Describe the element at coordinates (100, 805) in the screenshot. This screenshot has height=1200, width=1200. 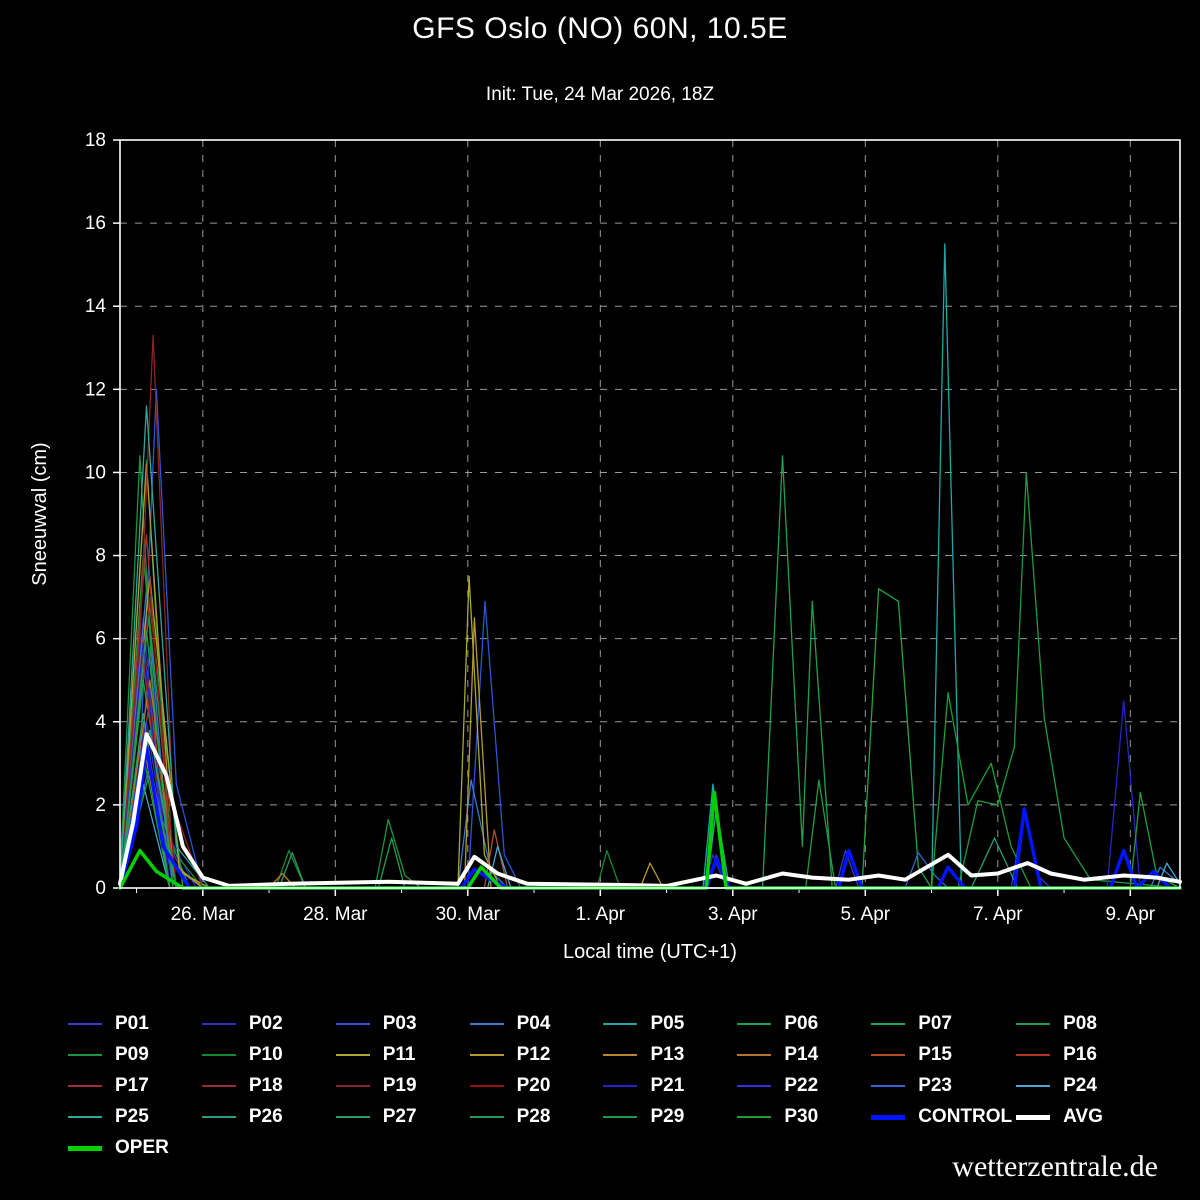
I see `y-tick-label: 2` at that location.